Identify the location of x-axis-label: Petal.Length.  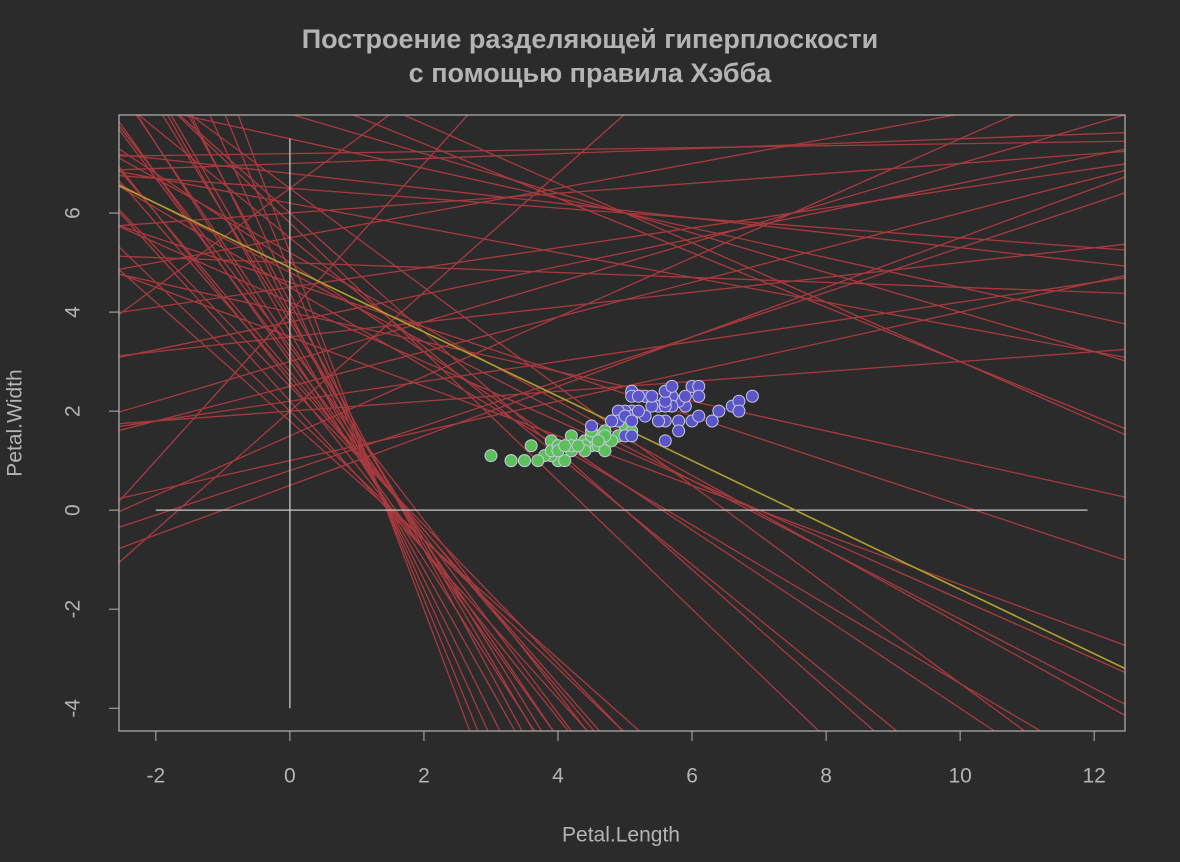
(621, 835).